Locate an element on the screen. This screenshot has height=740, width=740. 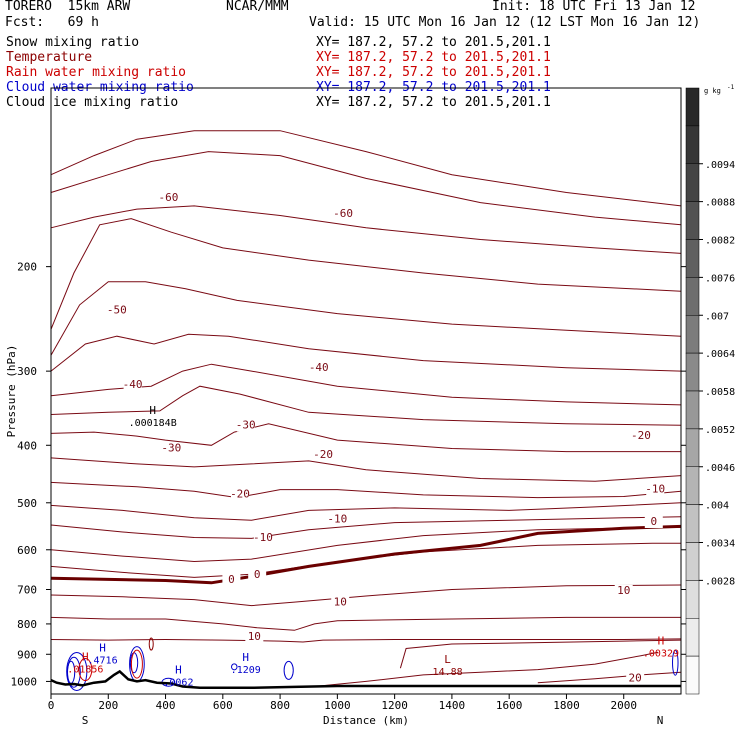
model-title: TORERO 15km ARW is located at coordinates (68, 7).